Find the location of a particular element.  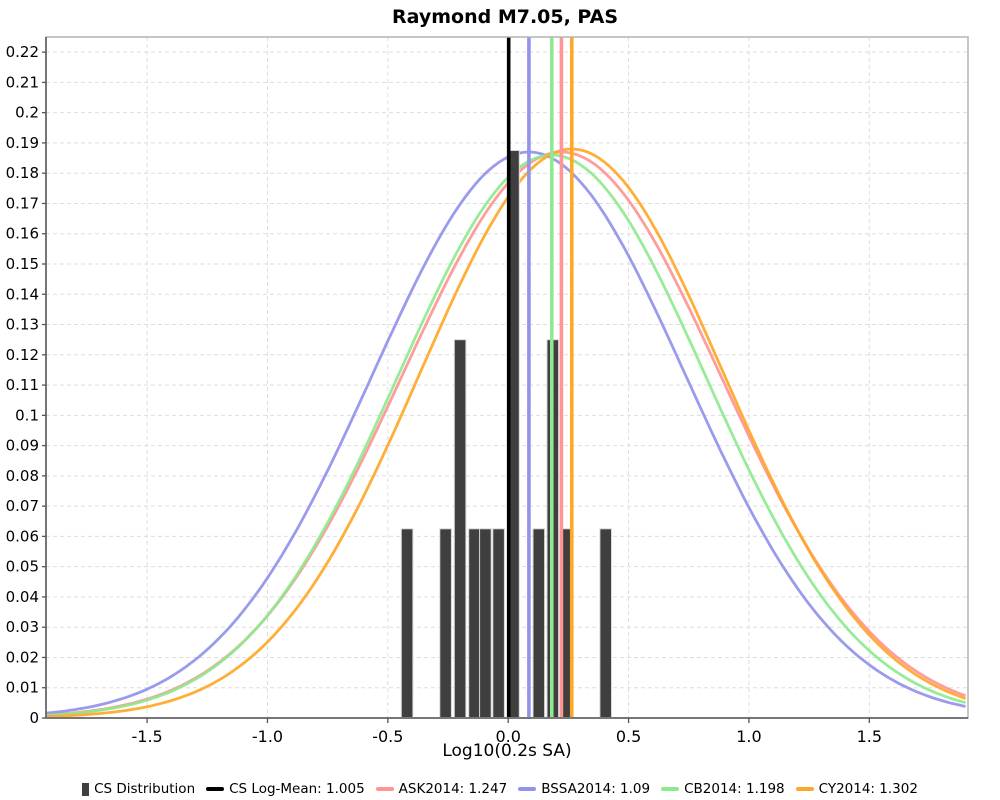

x-tick-label: -1.5 is located at coordinates (146, 736).